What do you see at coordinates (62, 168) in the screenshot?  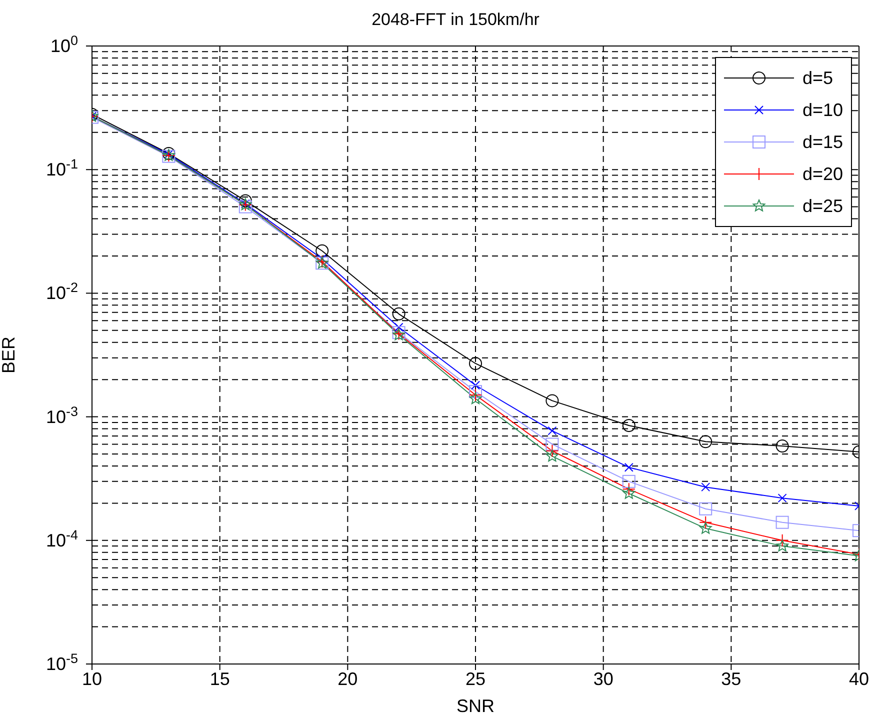 I see `y-tick-label: 10$^{-1}$` at bounding box center [62, 168].